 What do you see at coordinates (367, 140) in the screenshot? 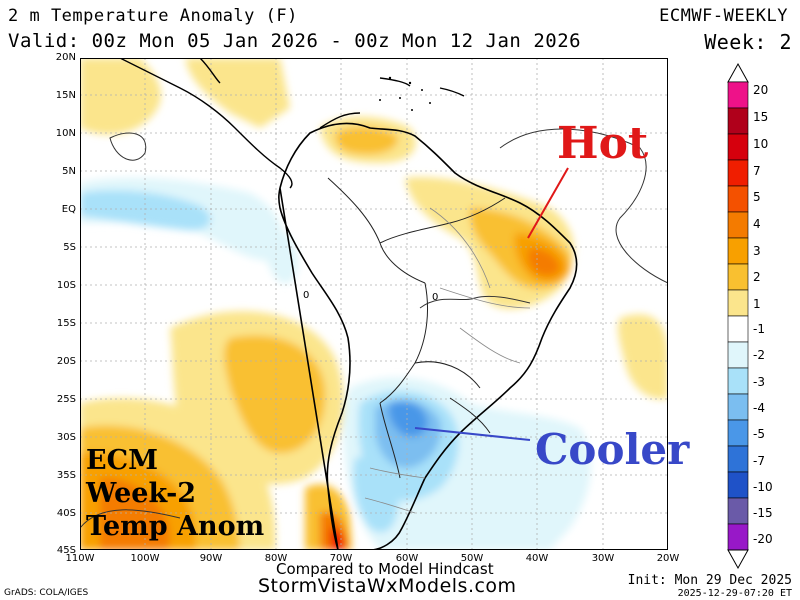
I see `warm-region-venezuela-core` at bounding box center [367, 140].